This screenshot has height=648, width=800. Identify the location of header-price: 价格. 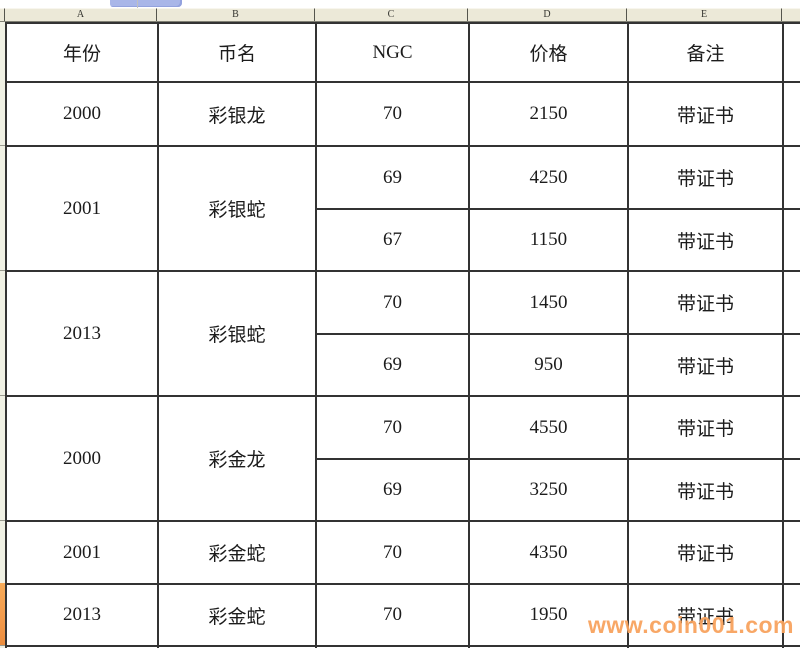
(548, 52).